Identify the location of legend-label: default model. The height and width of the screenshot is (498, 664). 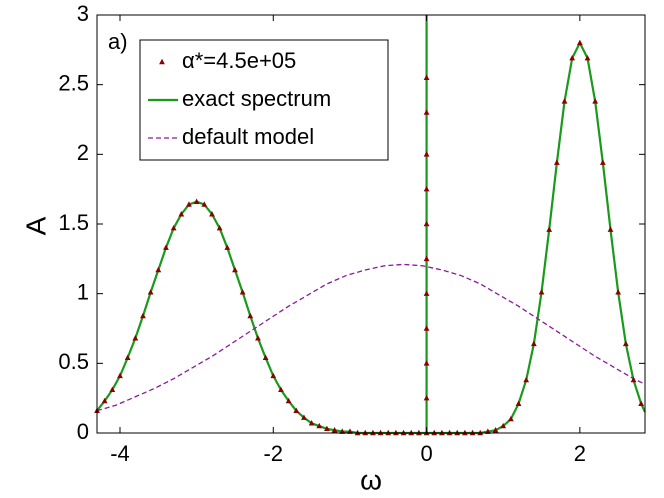
(248, 136).